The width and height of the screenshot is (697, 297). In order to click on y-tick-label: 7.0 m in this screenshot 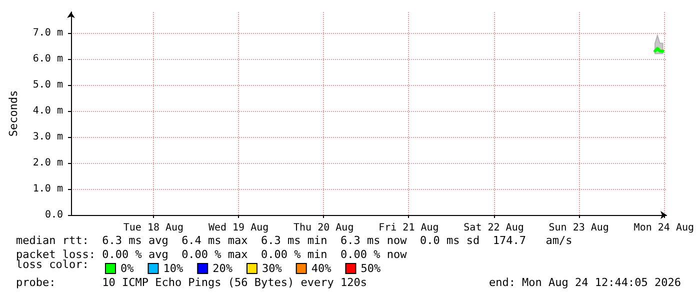, I will do `click(47, 32)`.